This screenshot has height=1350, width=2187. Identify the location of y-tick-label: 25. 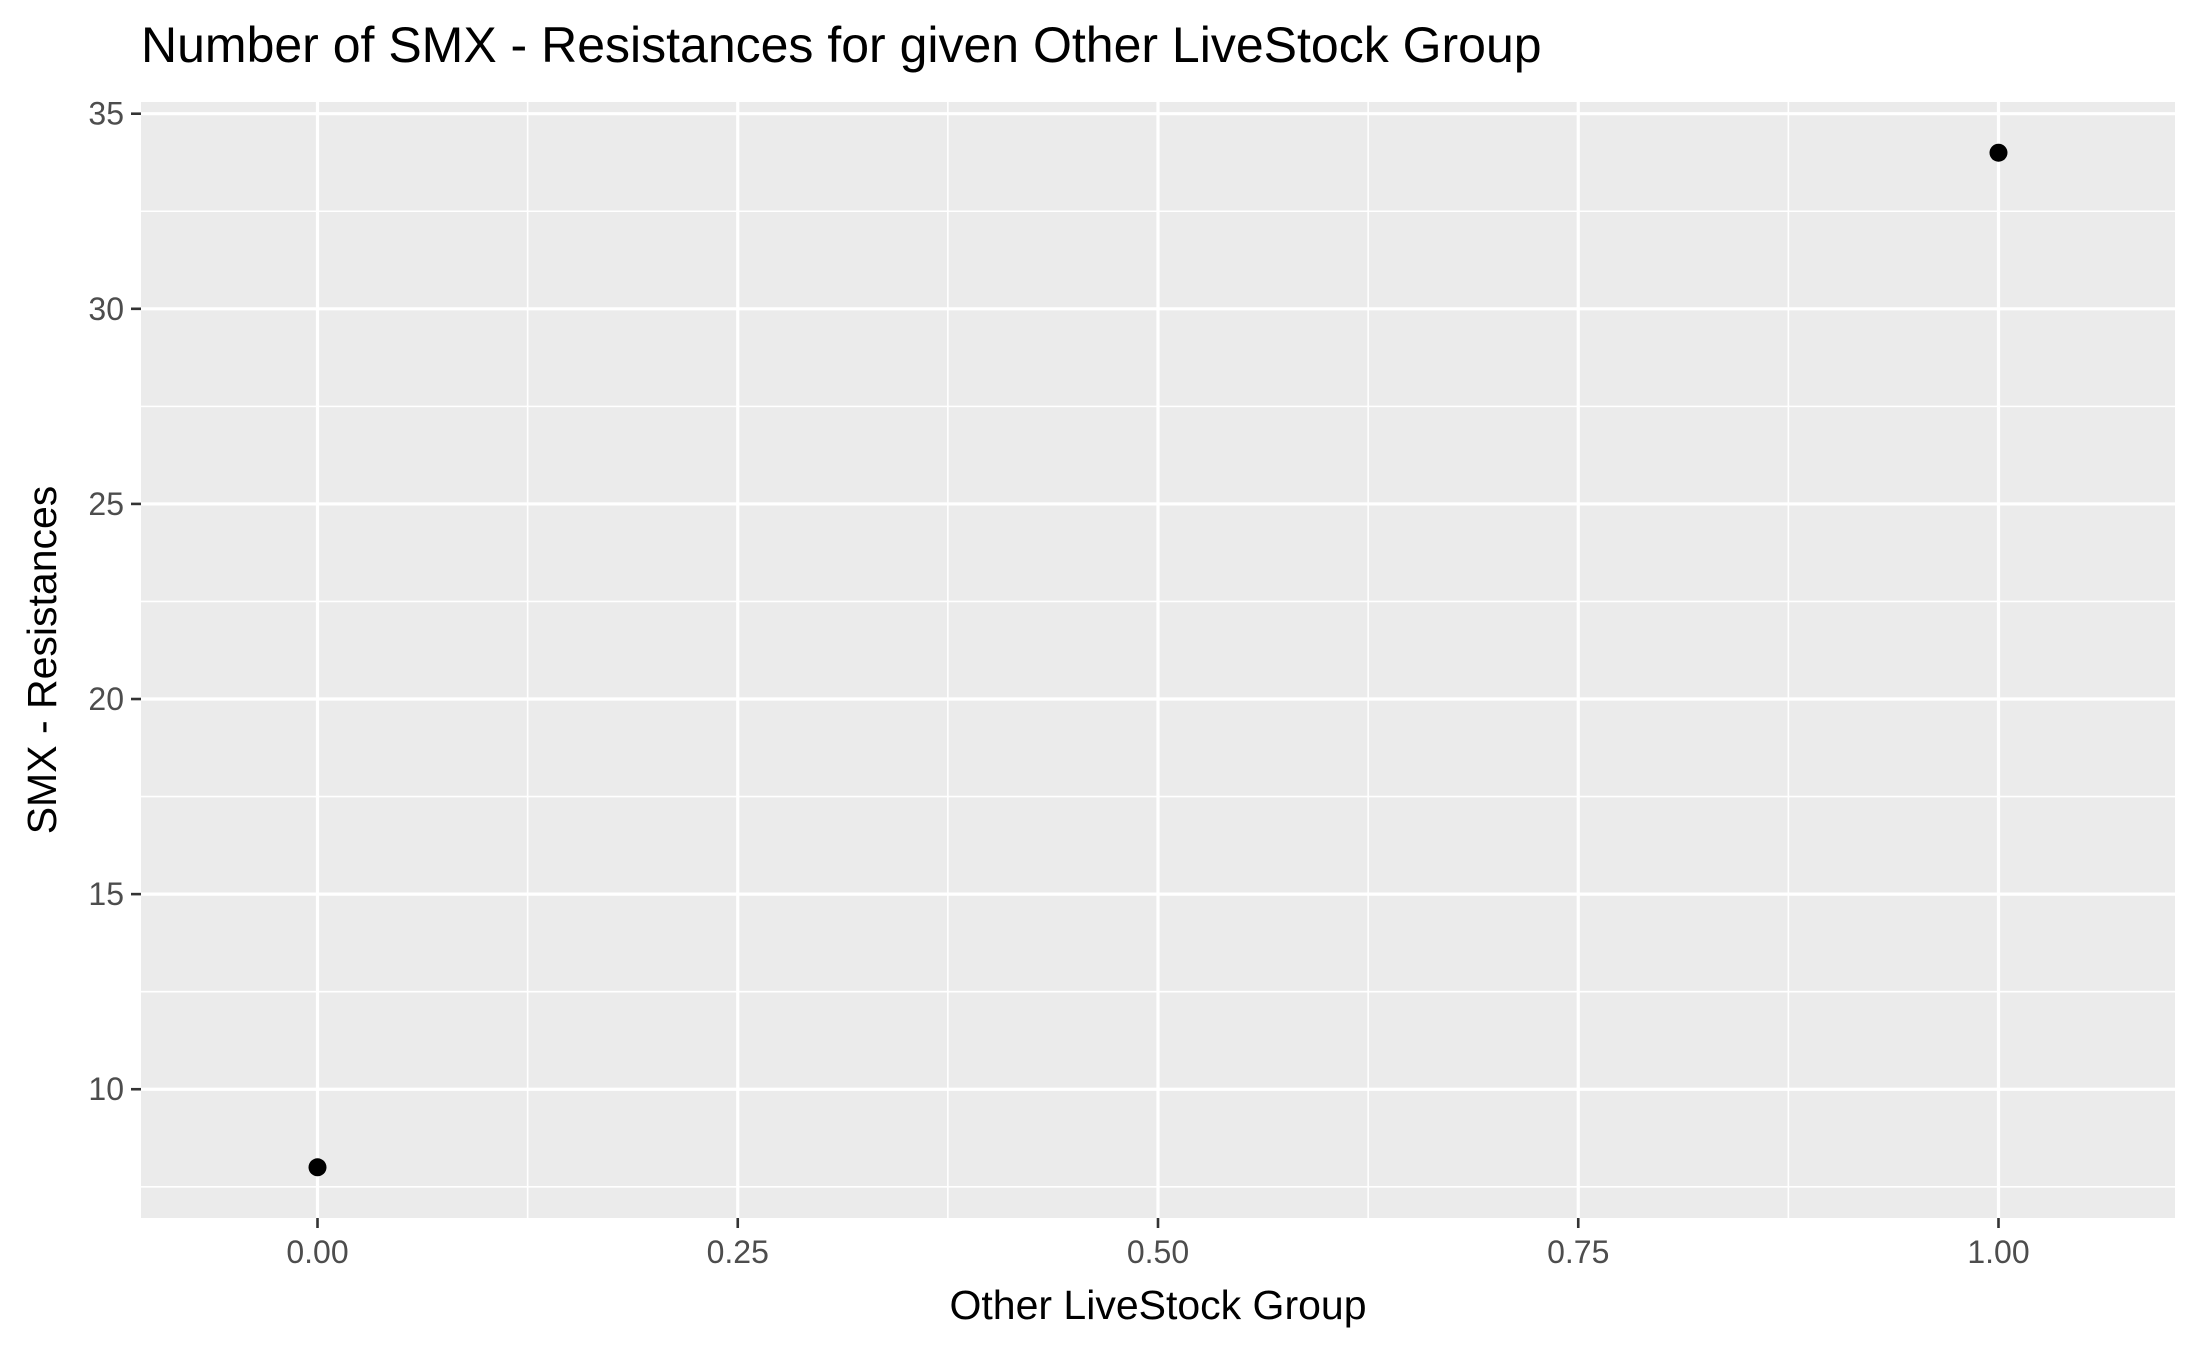
(106, 504).